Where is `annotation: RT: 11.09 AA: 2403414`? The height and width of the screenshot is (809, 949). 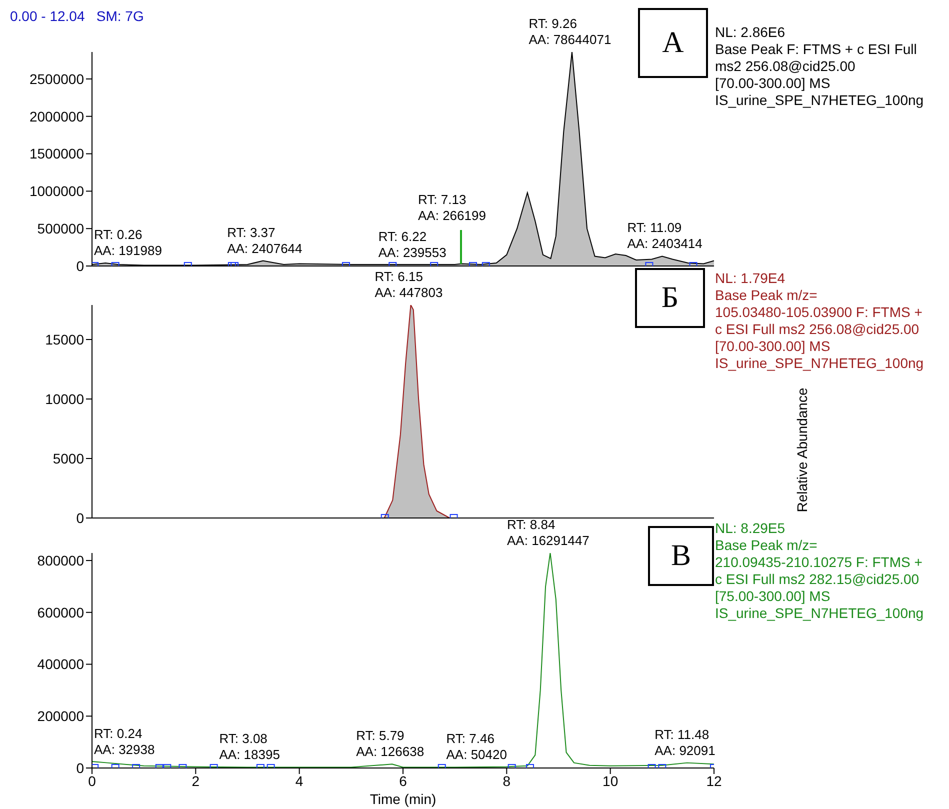
annotation: RT: 11.09 AA: 2403414 is located at coordinates (664, 236).